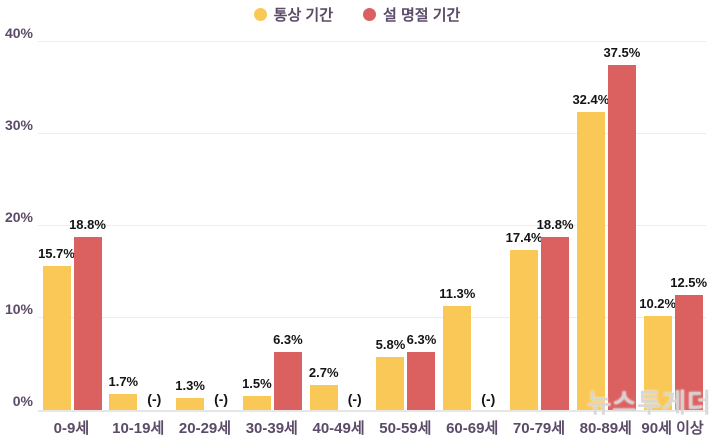 Image resolution: width=714 pixels, height=442 pixels. Describe the element at coordinates (338, 428) in the screenshot. I see `x-axis-label-40-49세: 40-49세` at that location.